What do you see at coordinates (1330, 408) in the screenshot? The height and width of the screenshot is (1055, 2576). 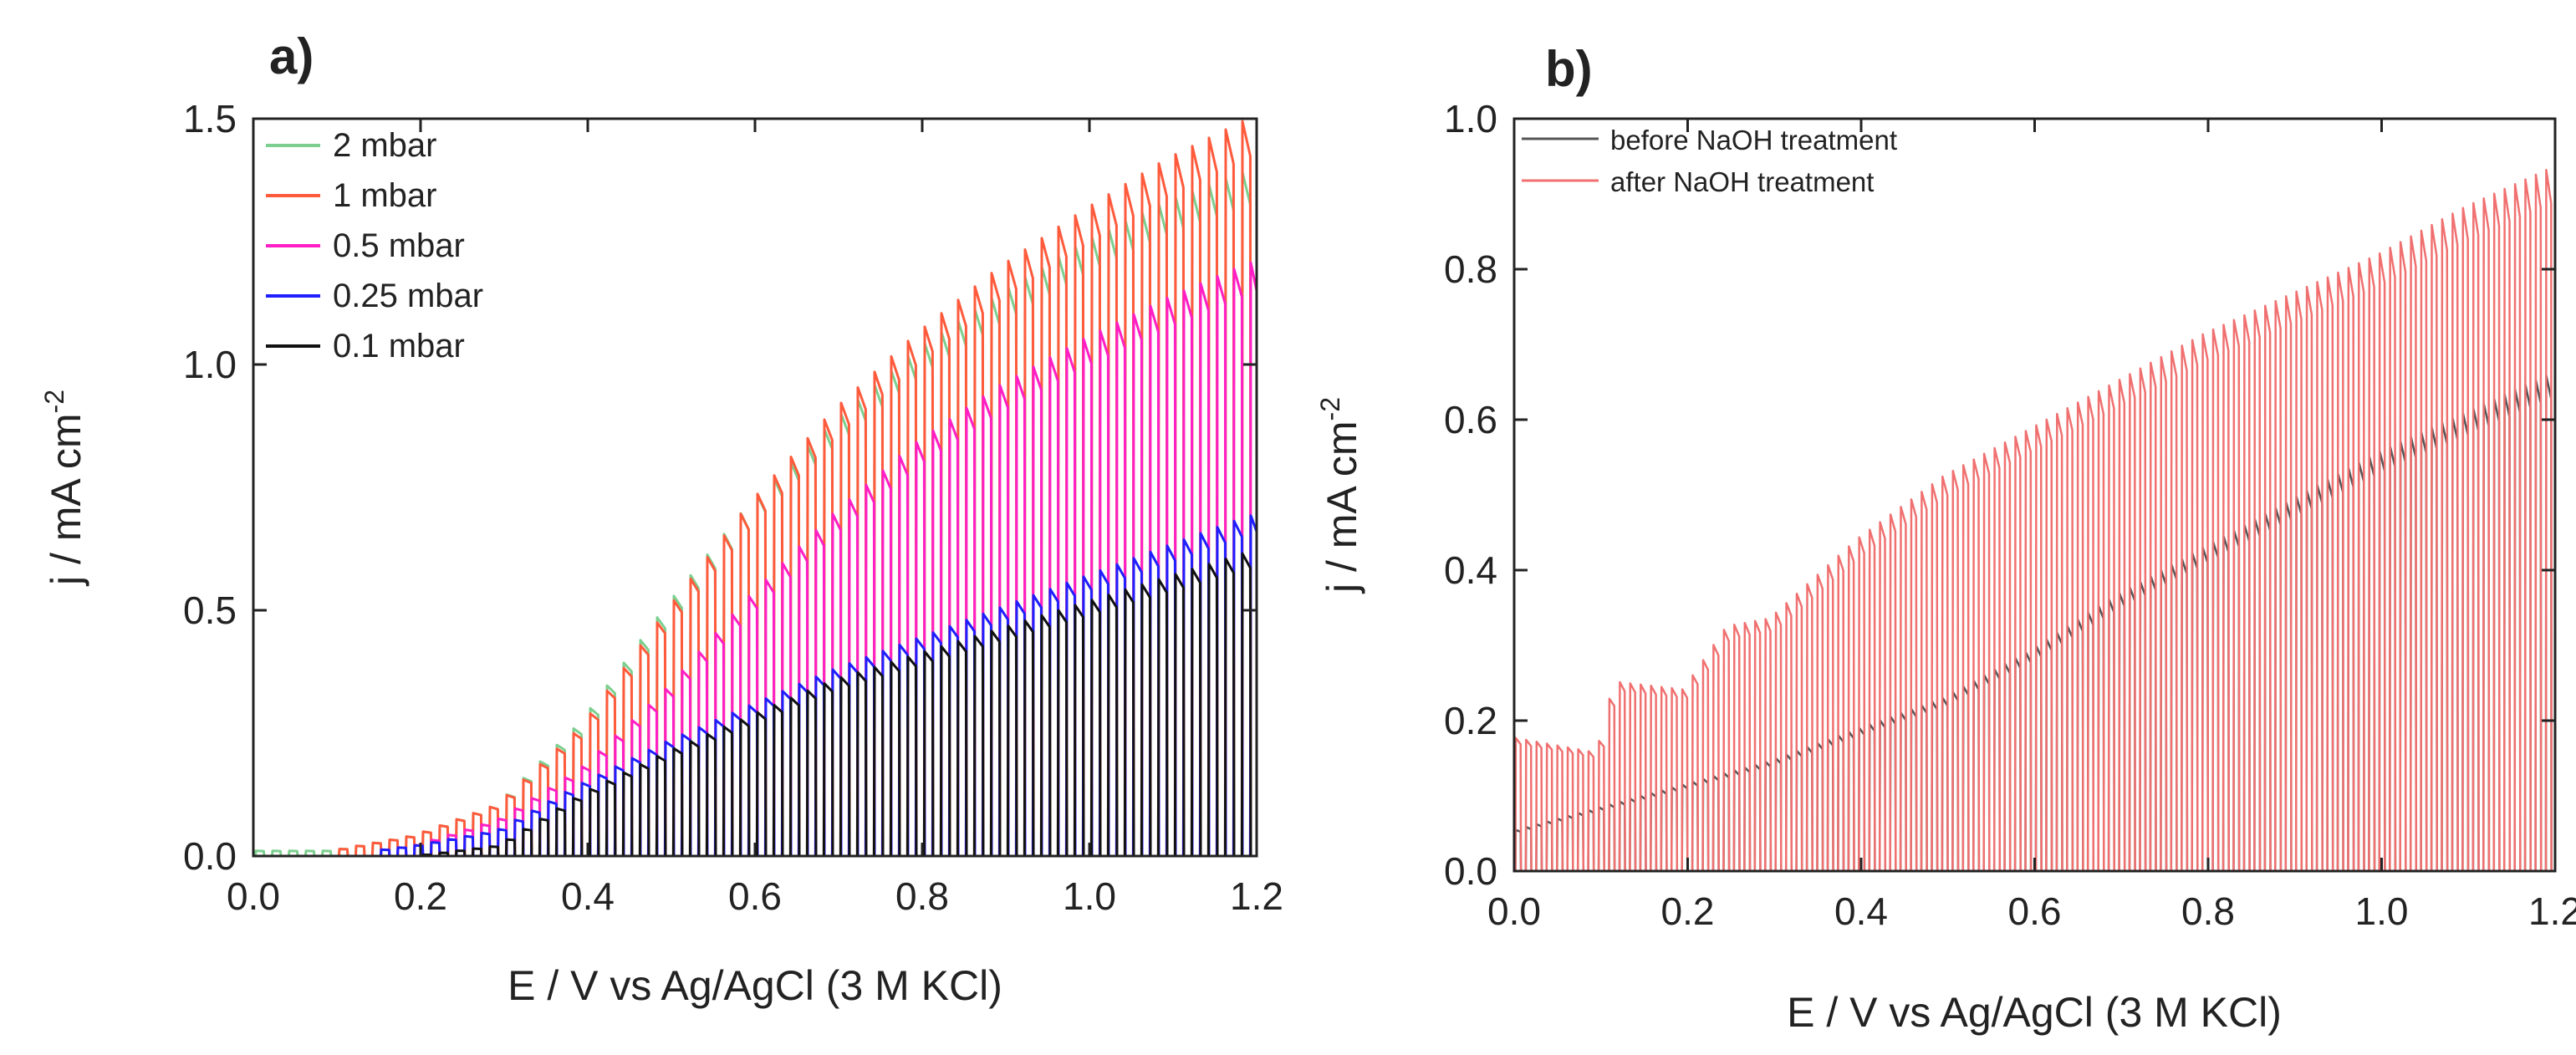 I see `panel-b-y-axis-title-sup: -2` at bounding box center [1330, 408].